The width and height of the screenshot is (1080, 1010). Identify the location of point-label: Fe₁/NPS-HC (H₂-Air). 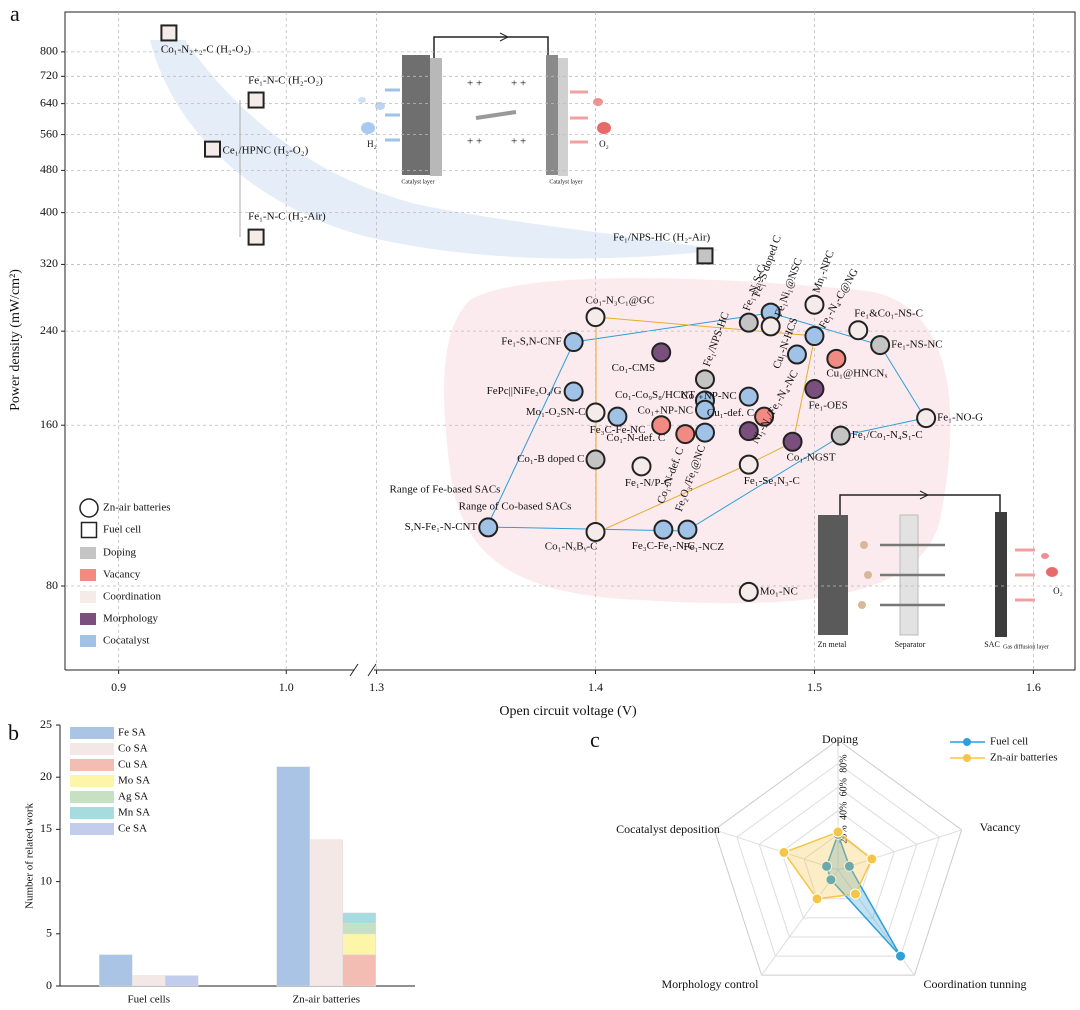
(662, 237).